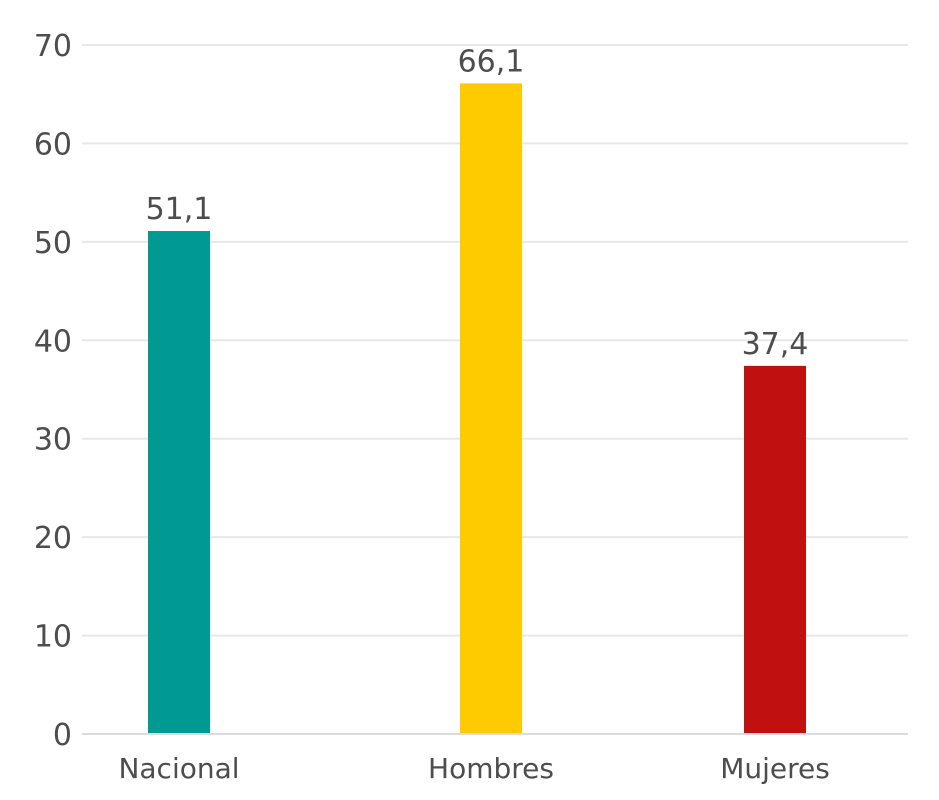 The height and width of the screenshot is (800, 939). I want to click on y-tick-label: 50, so click(53, 243).